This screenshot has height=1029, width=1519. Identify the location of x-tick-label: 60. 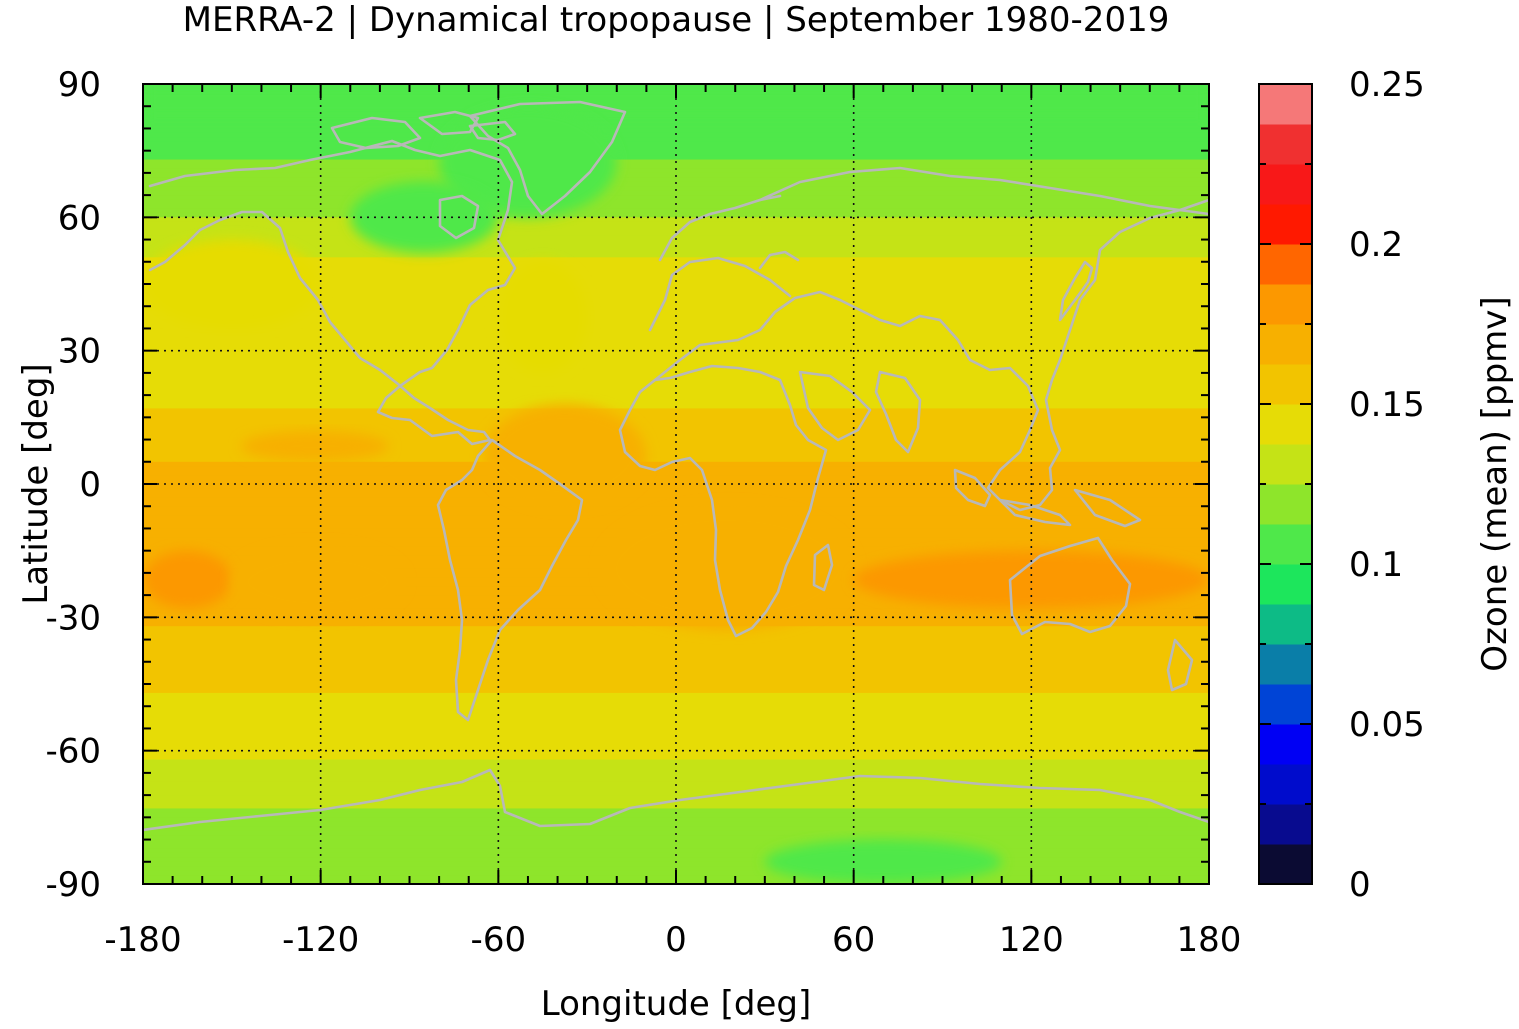
(853, 940).